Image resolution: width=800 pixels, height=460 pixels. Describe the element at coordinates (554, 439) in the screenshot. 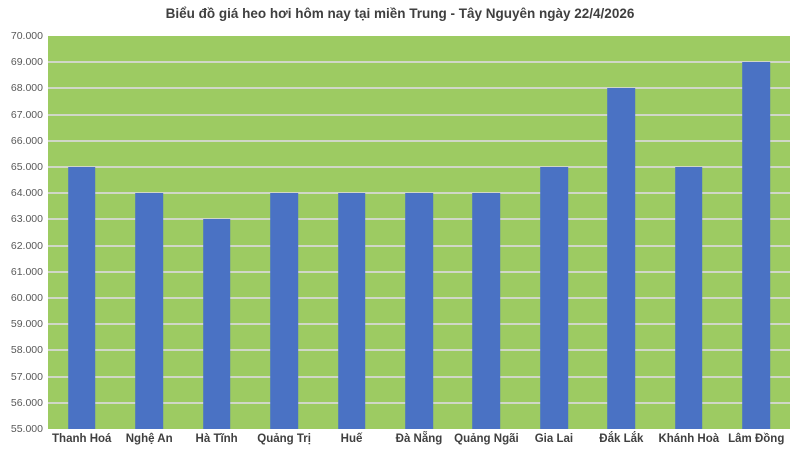

I see `x-tick-label: Gia Lai` at that location.